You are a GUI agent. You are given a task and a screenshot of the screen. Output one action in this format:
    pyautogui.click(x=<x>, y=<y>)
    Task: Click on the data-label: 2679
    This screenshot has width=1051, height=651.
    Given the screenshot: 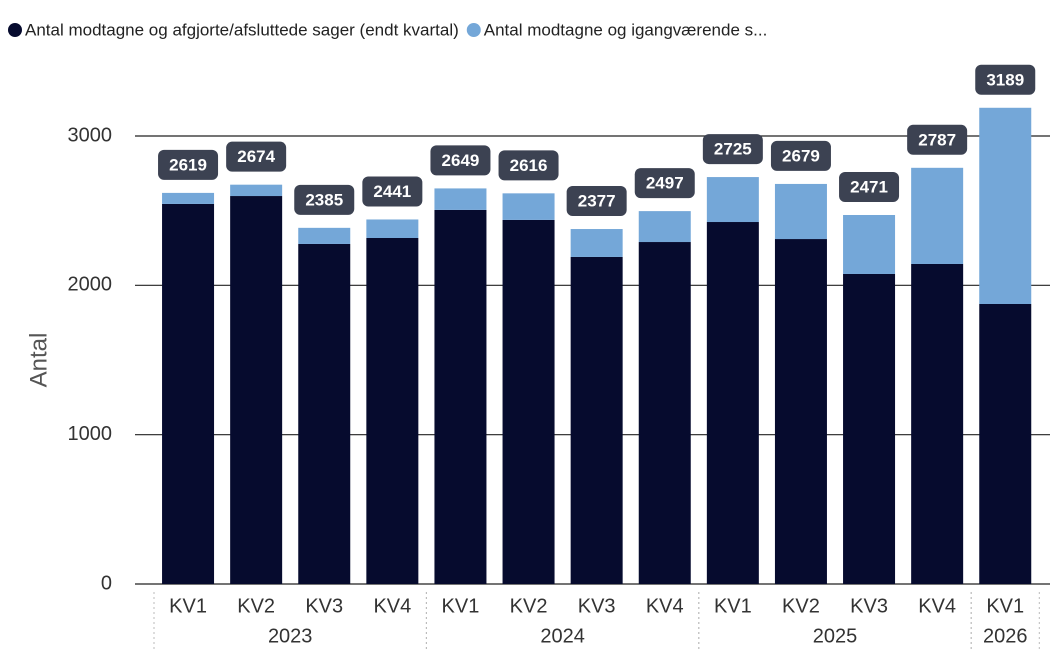 What is the action you would take?
    pyautogui.click(x=801, y=155)
    